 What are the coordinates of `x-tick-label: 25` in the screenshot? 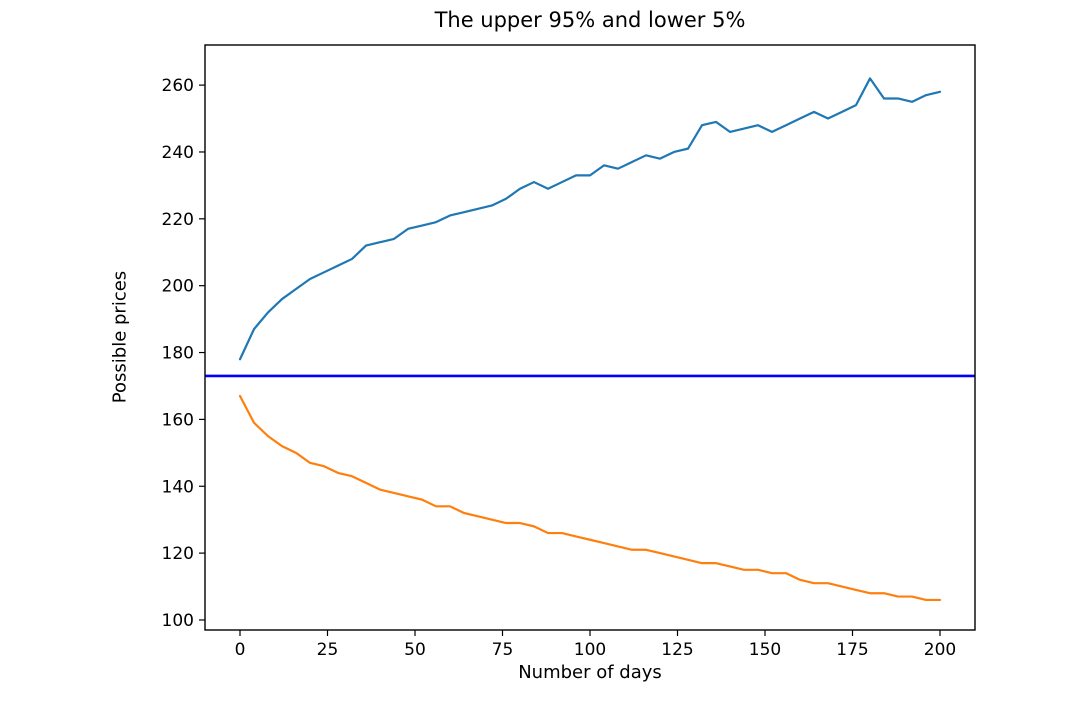 It's located at (328, 650).